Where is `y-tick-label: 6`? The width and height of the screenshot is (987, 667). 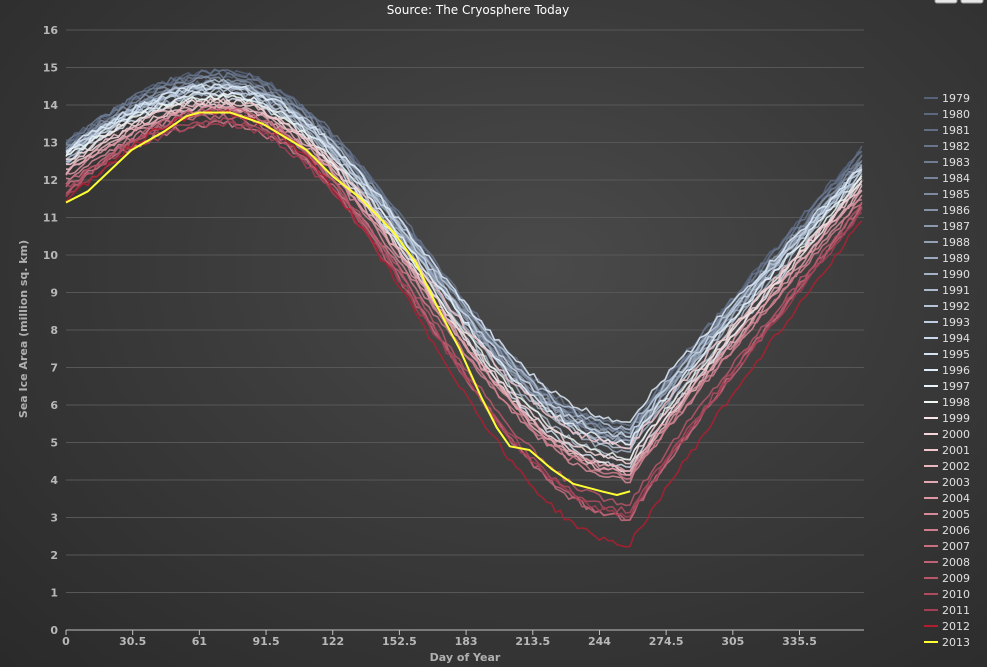 y-tick-label: 6 is located at coordinates (54, 405).